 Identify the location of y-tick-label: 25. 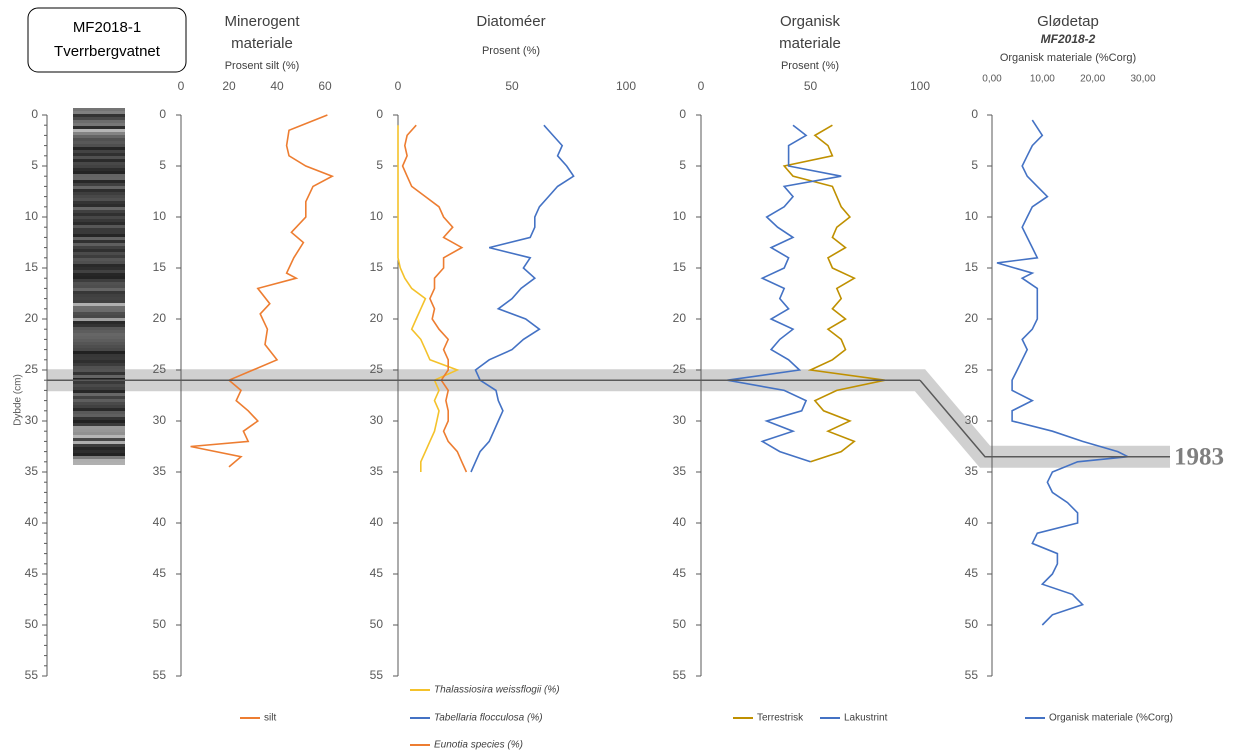
(377, 369).